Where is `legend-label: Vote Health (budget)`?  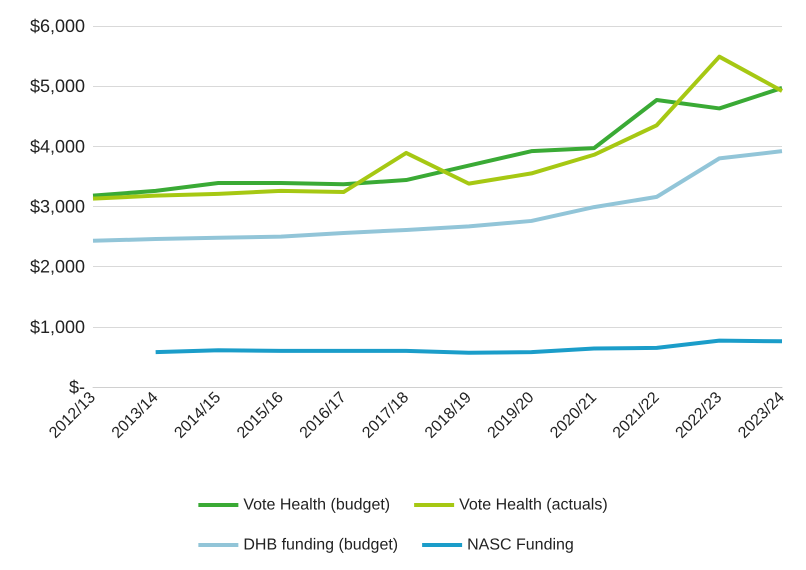
legend-label: Vote Health (budget) is located at coordinates (316, 505).